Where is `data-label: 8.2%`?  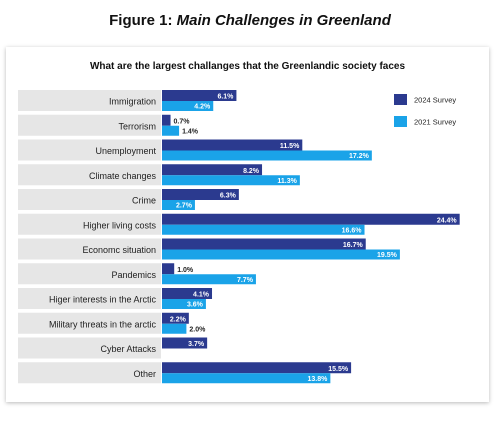 data-label: 8.2% is located at coordinates (251, 171).